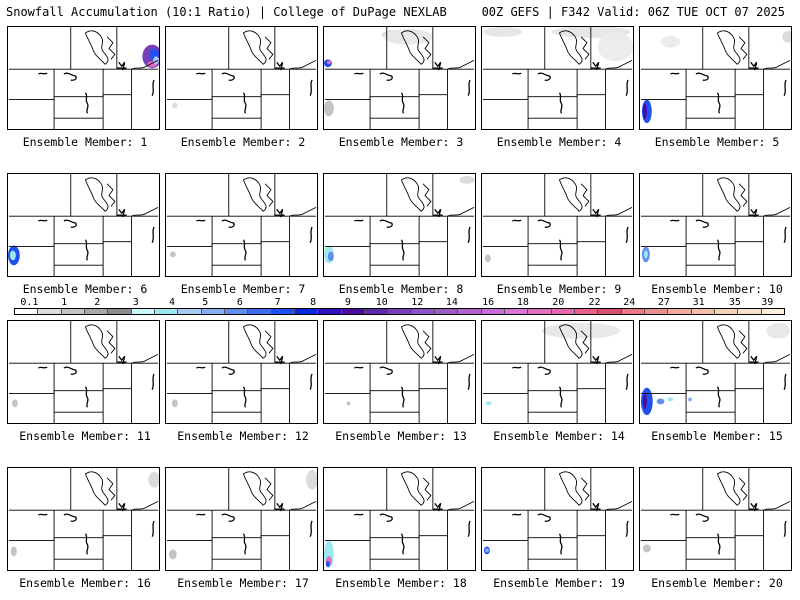 The height and width of the screenshot is (600, 800). I want to click on ensemble-panel: Ensemble Member: 5, so click(719, 88).